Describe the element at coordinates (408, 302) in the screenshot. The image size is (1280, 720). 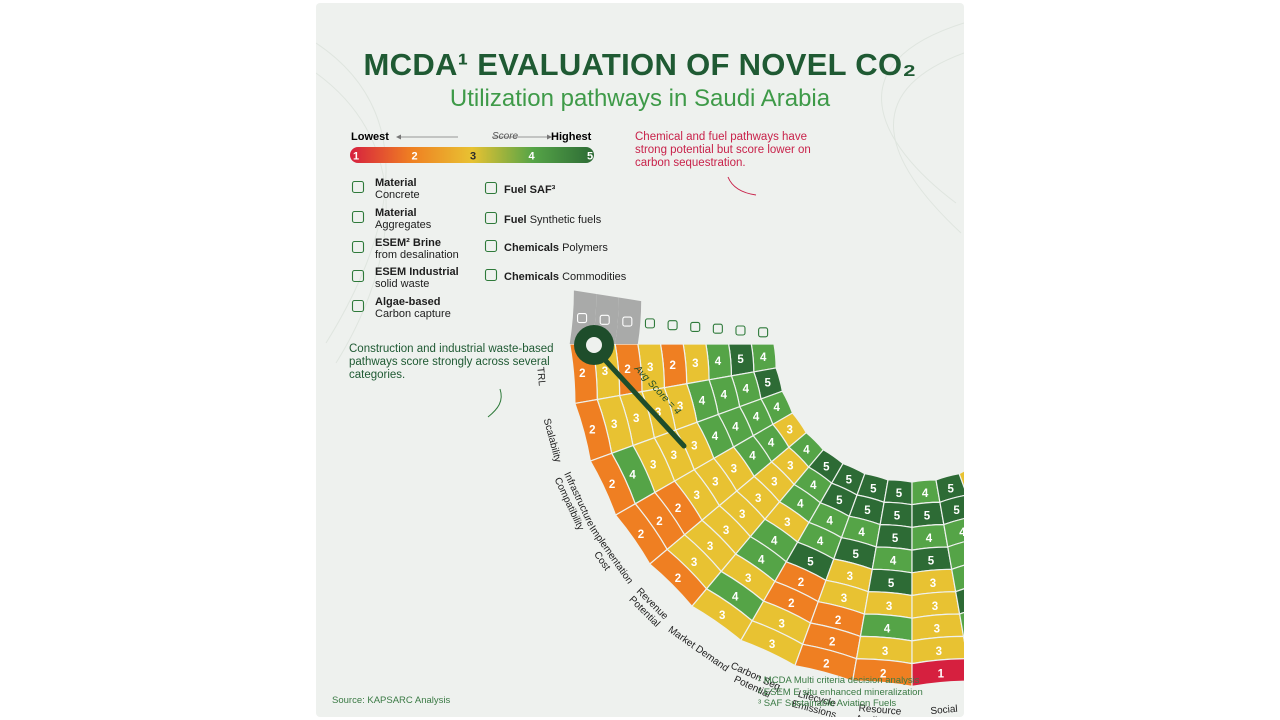
I see `legend-bold: Algae-based` at that location.